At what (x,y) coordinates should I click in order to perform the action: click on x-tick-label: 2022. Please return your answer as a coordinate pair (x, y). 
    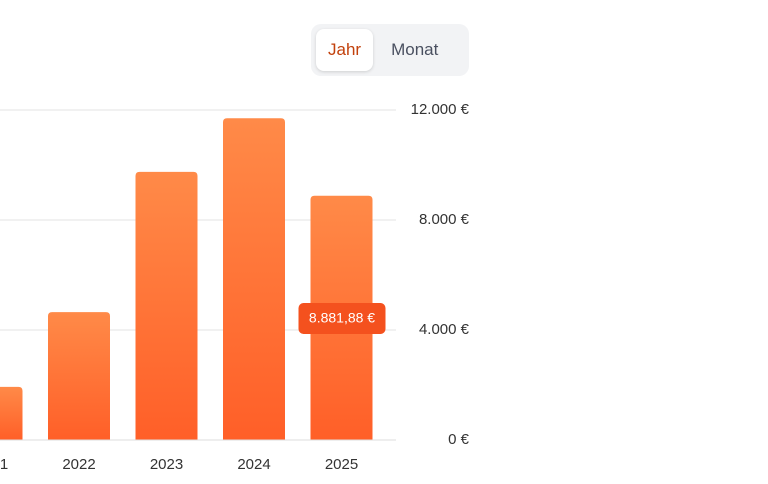
    Looking at the image, I should click on (78, 464).